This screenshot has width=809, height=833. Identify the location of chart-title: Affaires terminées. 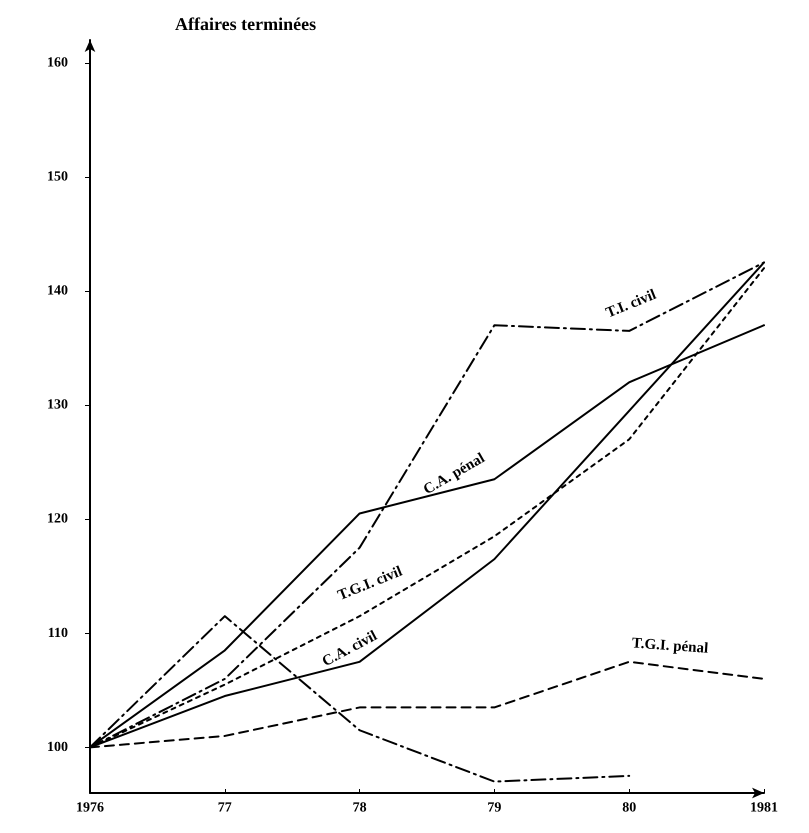
(245, 24).